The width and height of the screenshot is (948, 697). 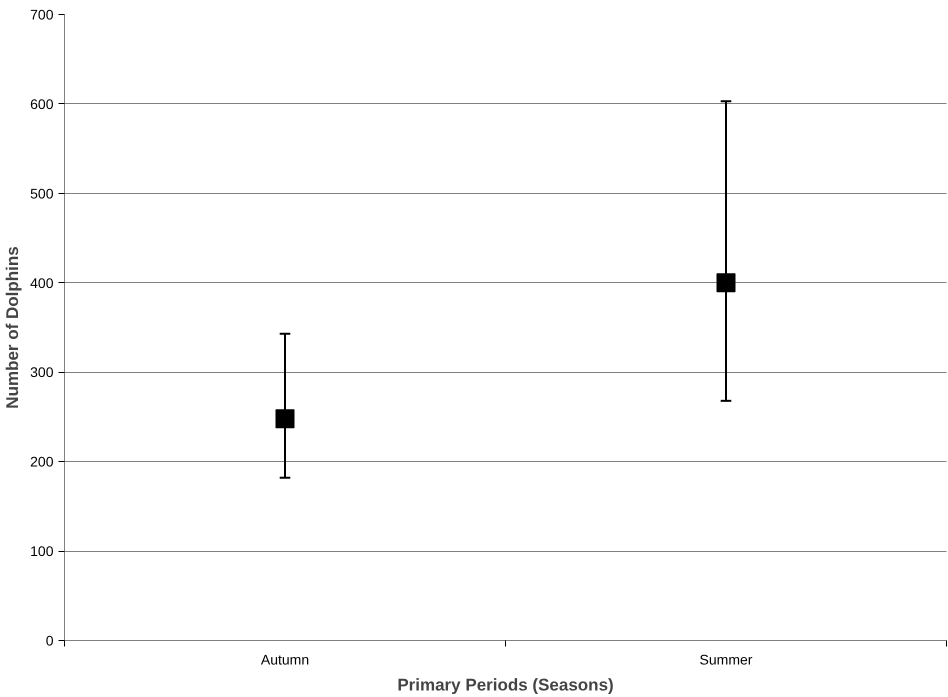 What do you see at coordinates (42, 104) in the screenshot?
I see `y-tick-label: 600` at bounding box center [42, 104].